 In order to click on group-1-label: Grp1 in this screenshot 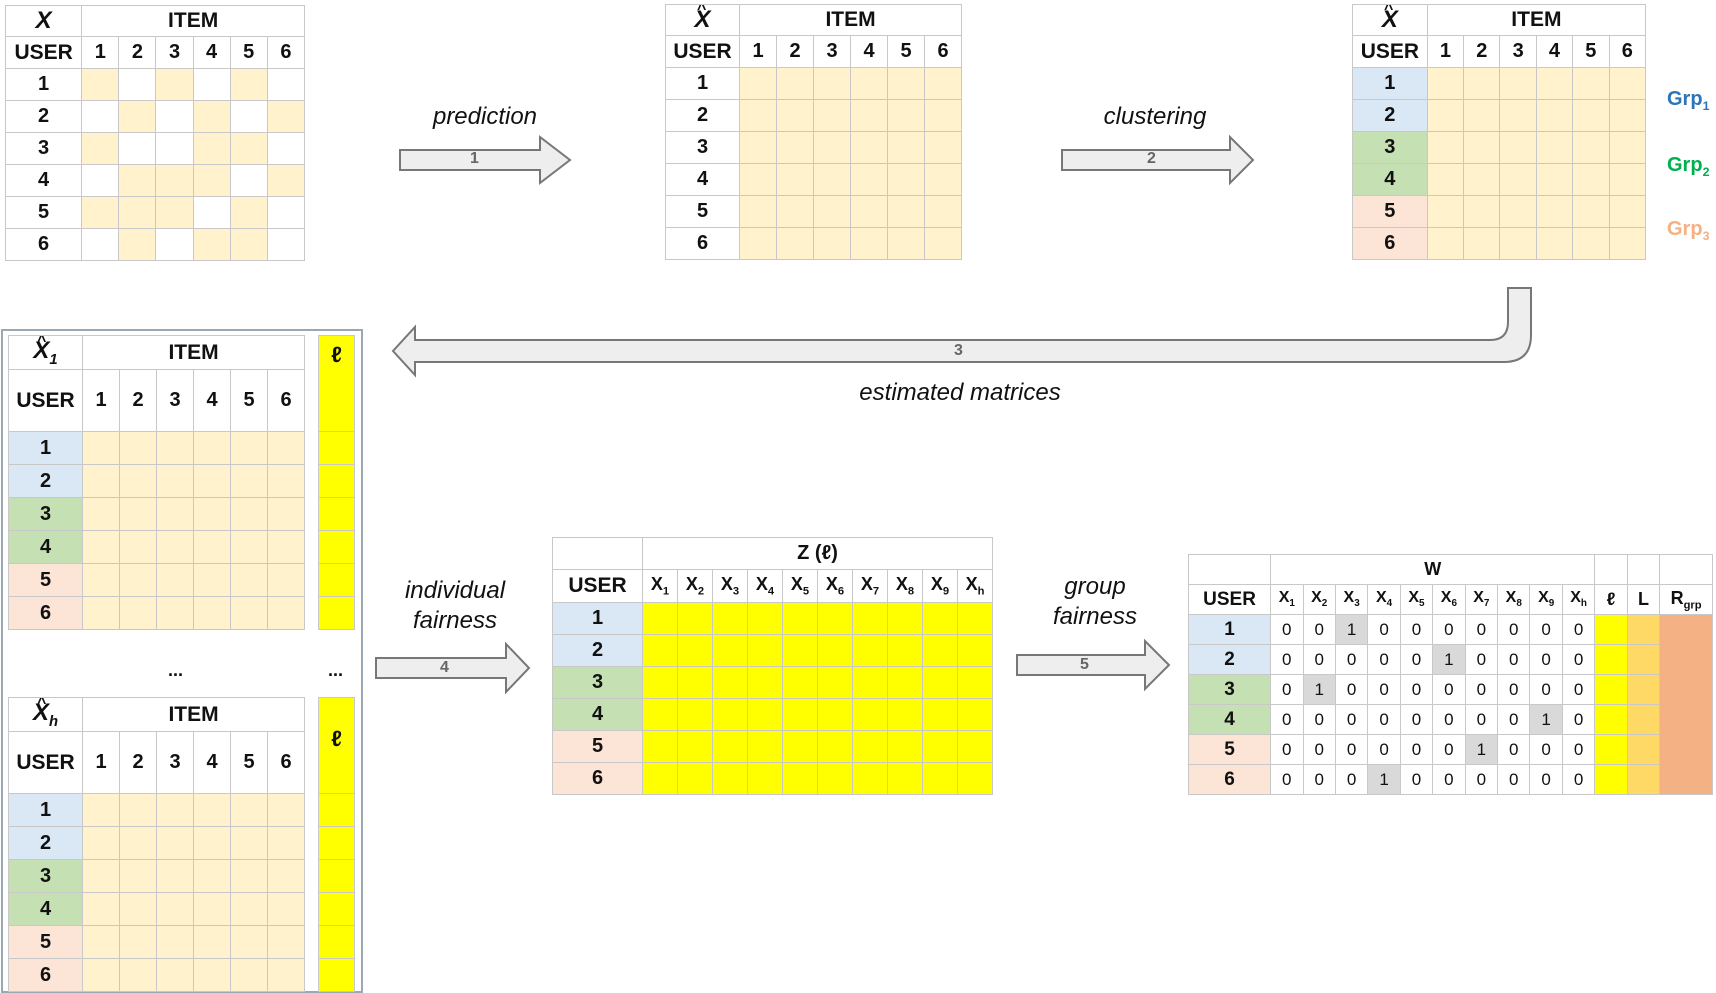, I will do `click(1688, 100)`.